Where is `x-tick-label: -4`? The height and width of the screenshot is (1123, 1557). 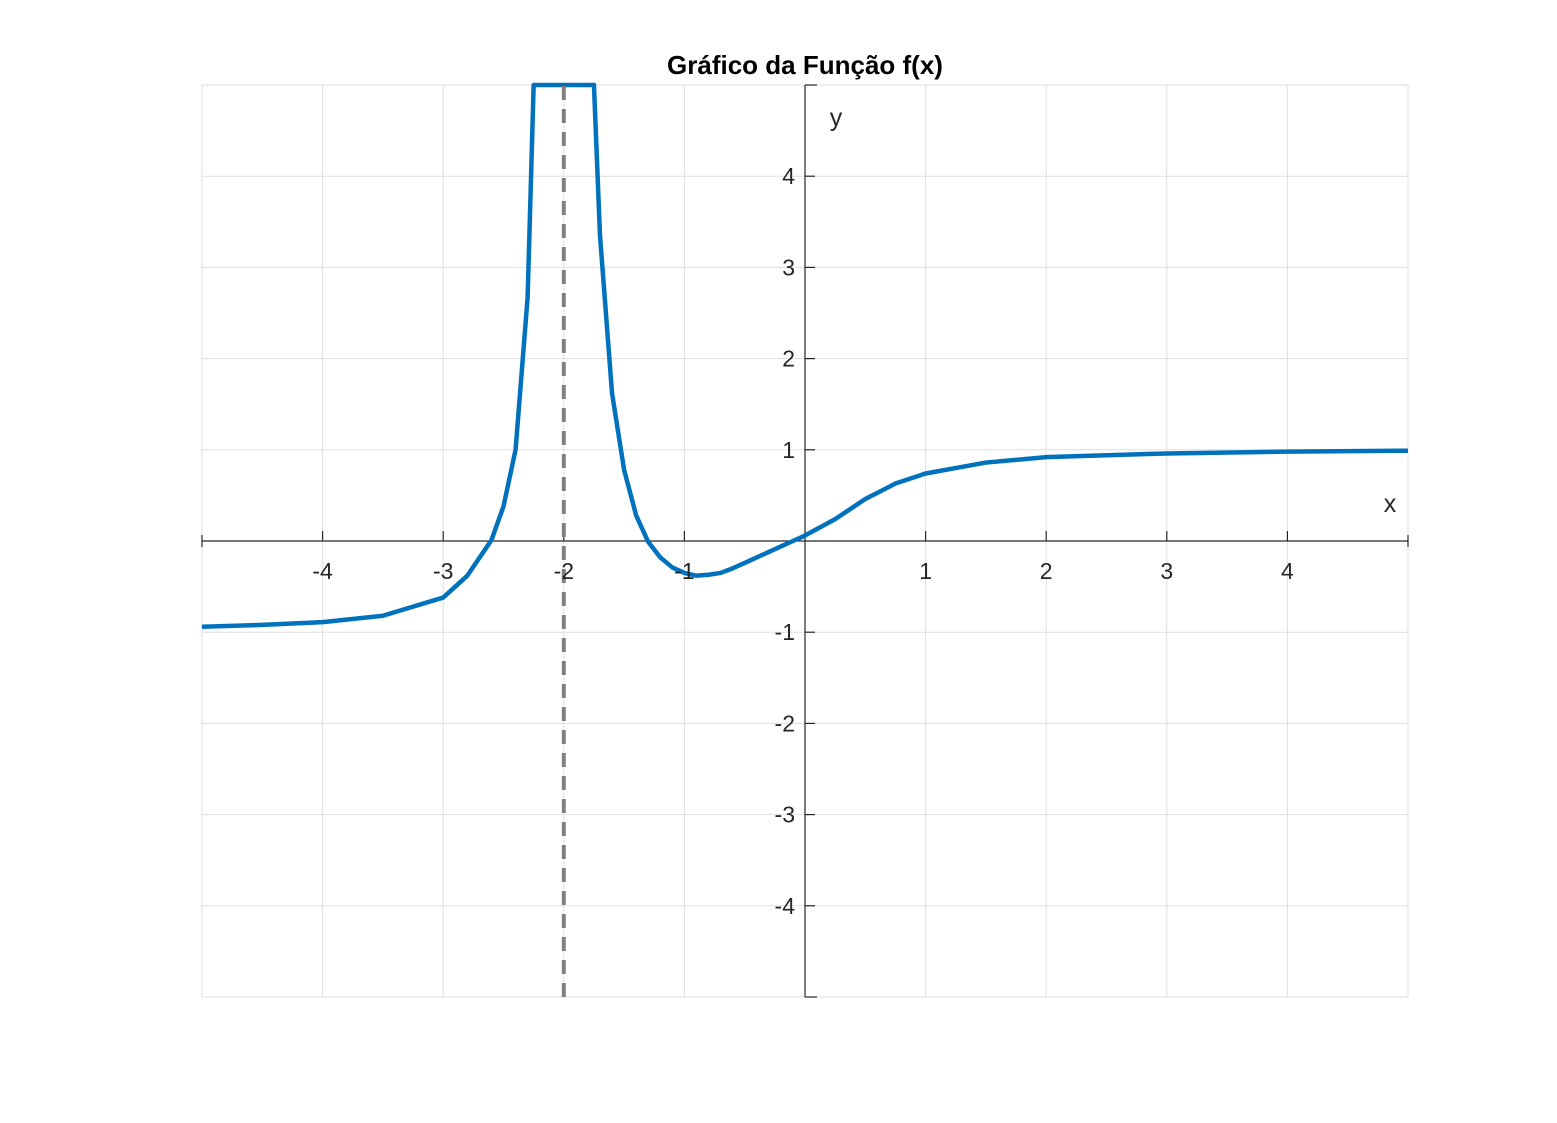 x-tick-label: -4 is located at coordinates (322, 571).